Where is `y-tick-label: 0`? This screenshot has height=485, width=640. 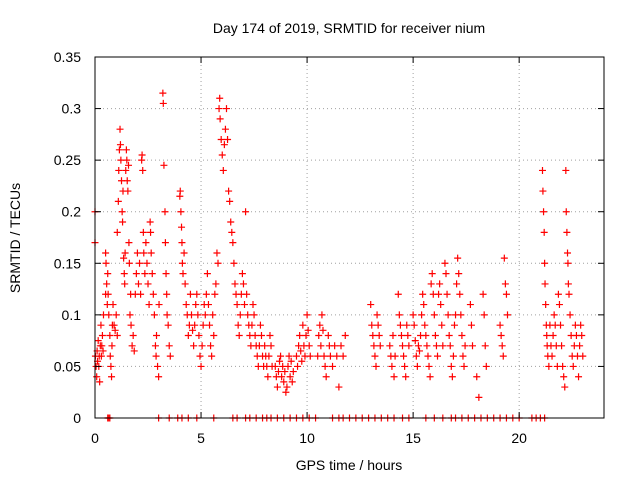
y-tick-label: 0 is located at coordinates (77, 418).